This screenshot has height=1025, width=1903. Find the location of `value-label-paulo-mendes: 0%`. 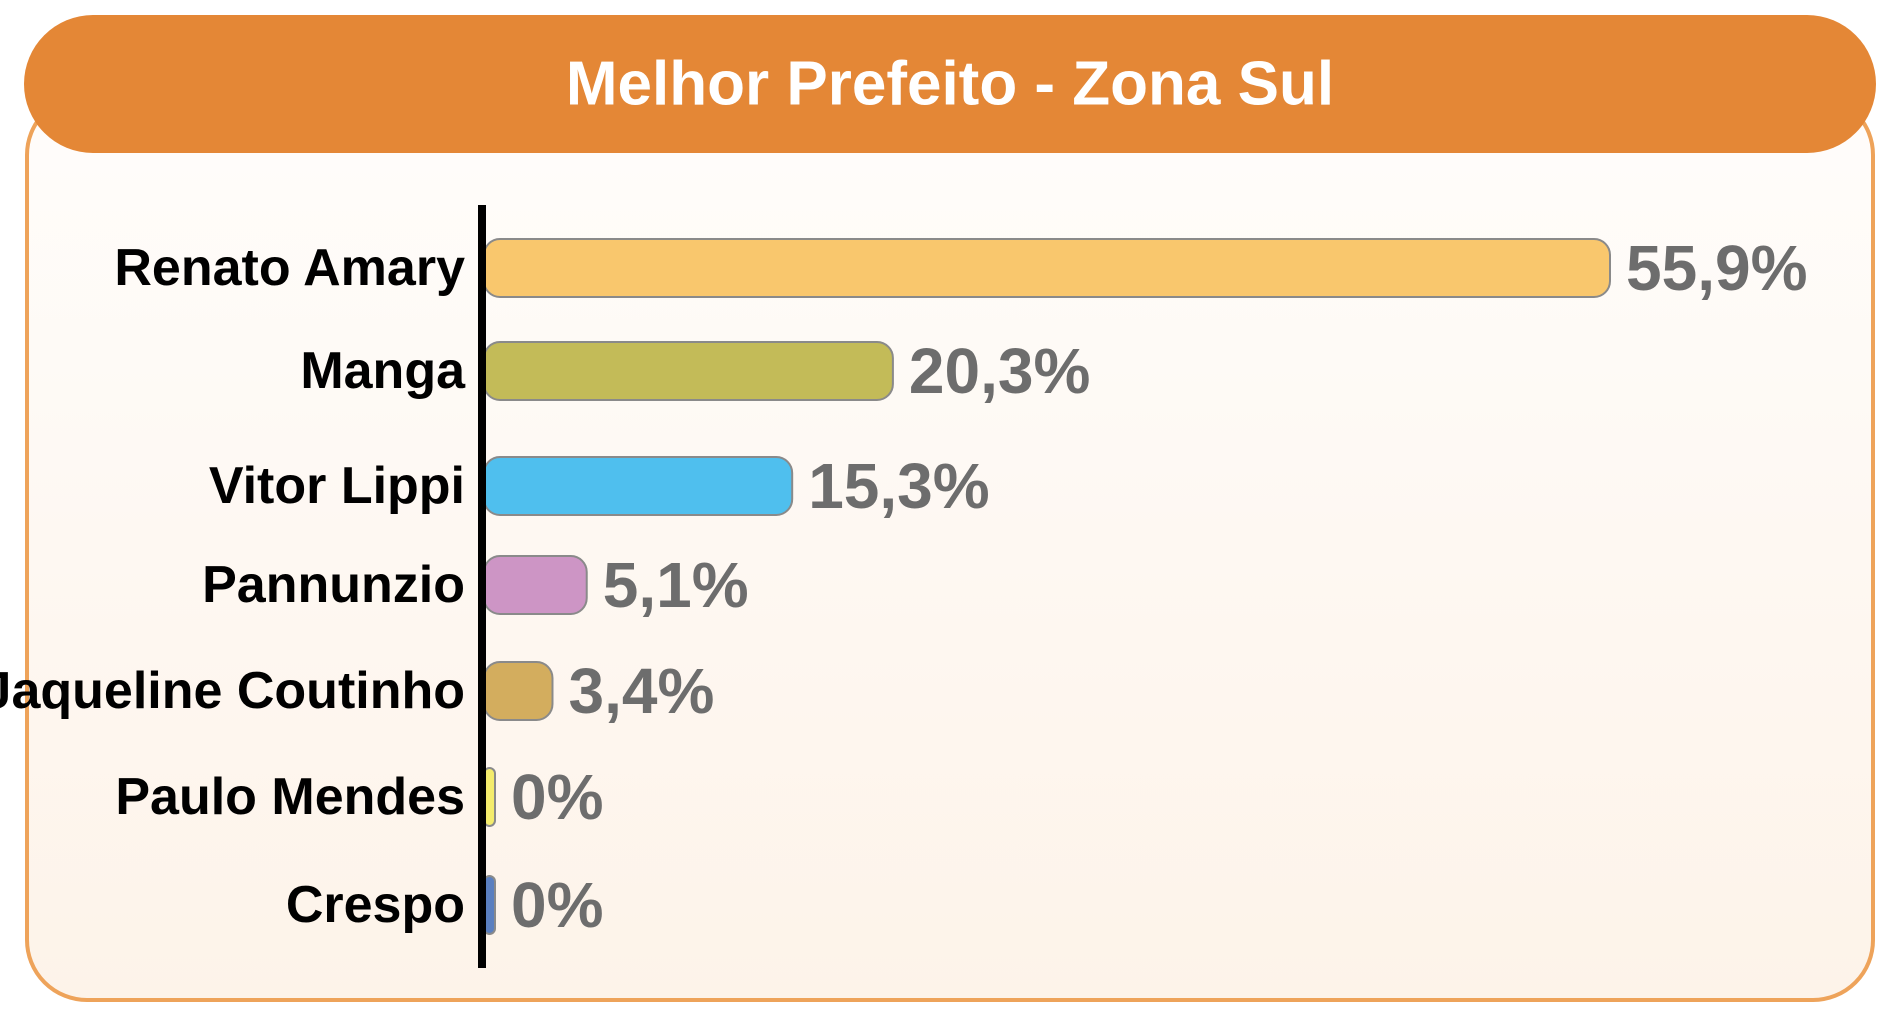

value-label-paulo-mendes: 0% is located at coordinates (557, 797).